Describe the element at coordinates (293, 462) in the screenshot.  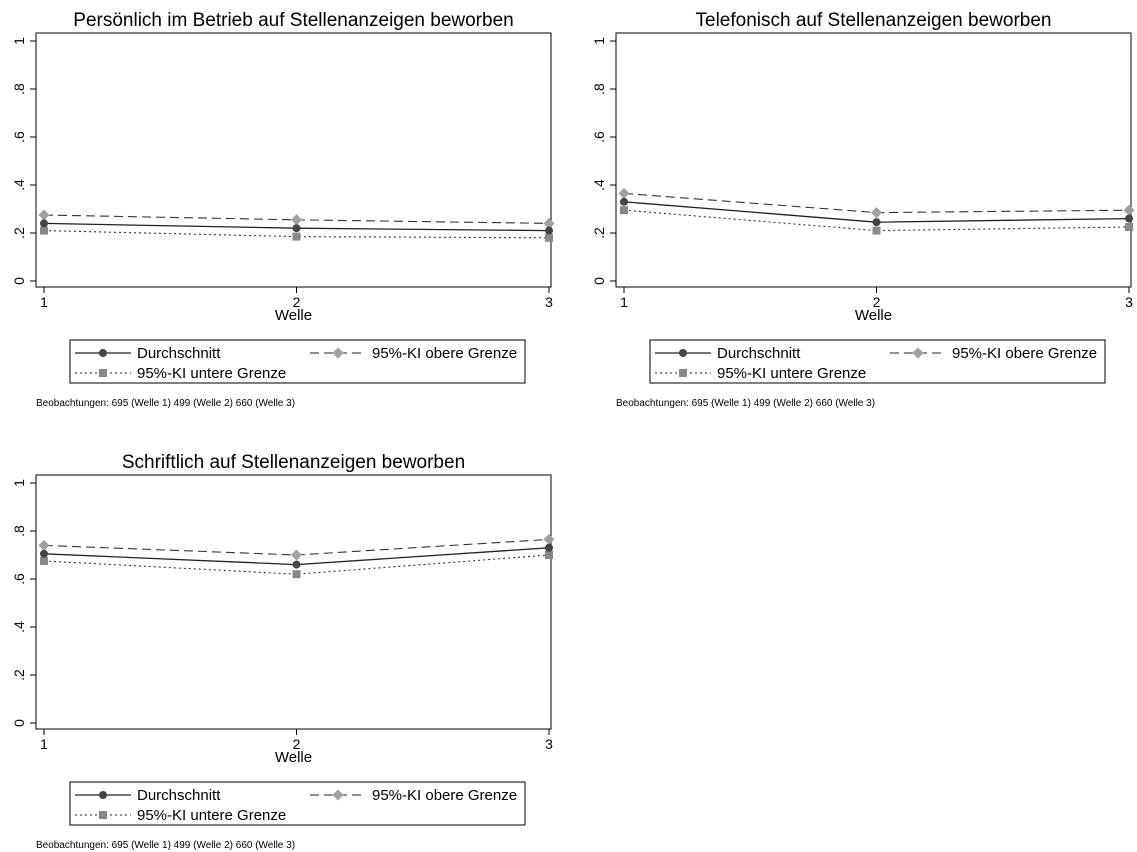
I see `chart-title: Schriftlich auf Stellenanzeigen beworben` at that location.